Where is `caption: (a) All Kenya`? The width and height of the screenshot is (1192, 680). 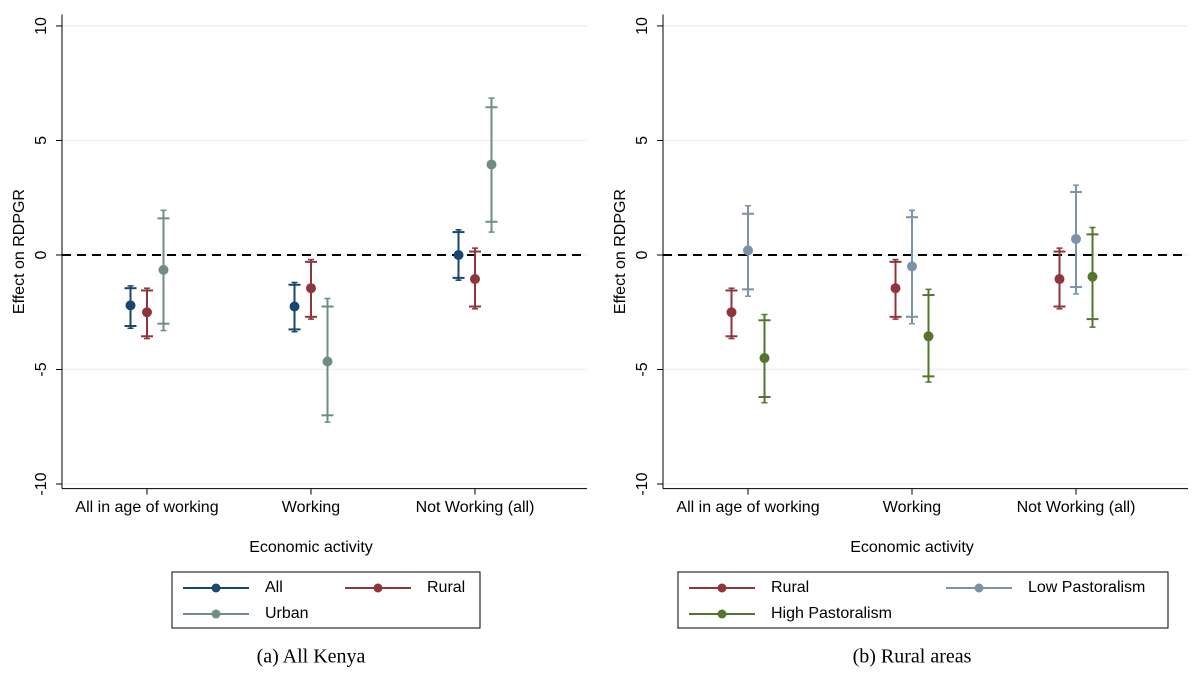
caption: (a) All Kenya is located at coordinates (311, 657).